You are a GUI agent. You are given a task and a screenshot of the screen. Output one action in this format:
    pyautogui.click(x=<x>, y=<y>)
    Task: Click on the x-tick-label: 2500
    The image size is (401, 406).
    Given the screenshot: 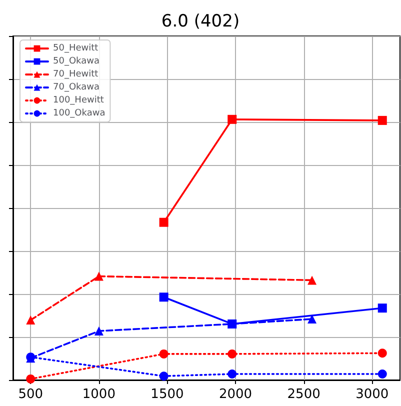 What is the action you would take?
    pyautogui.click(x=303, y=394)
    